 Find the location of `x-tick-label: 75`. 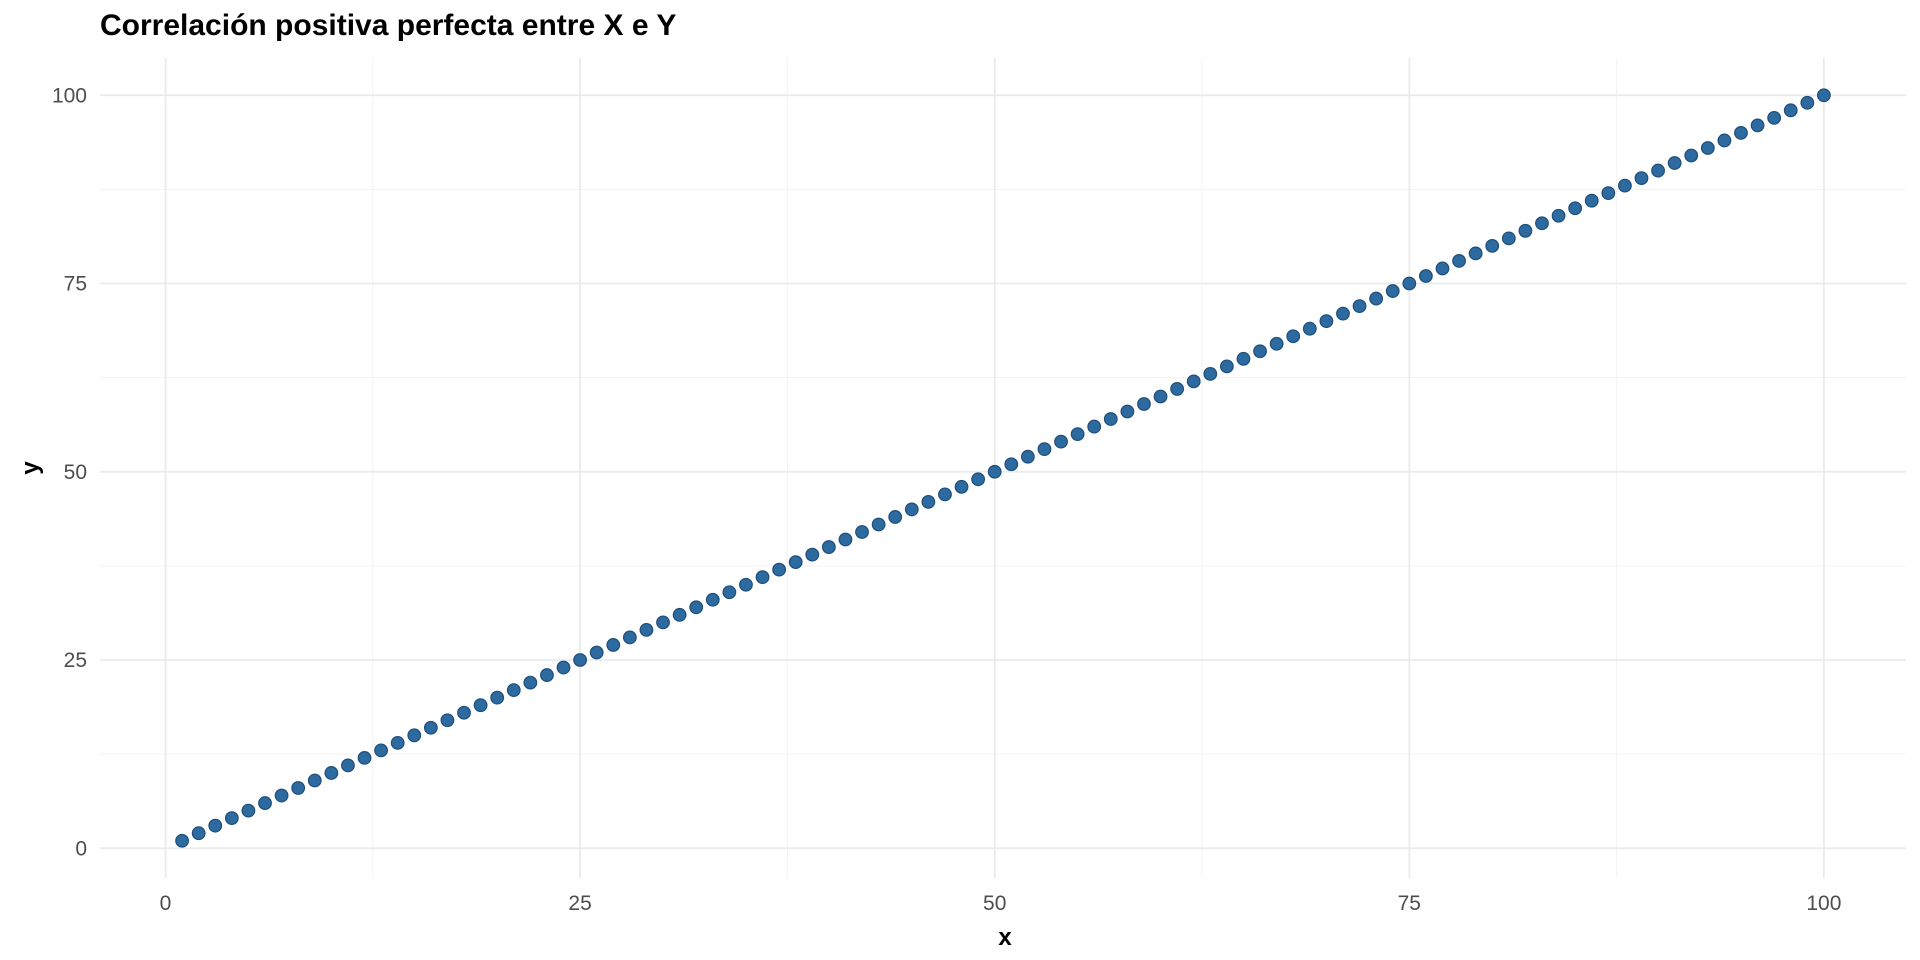

x-tick-label: 75 is located at coordinates (1409, 903).